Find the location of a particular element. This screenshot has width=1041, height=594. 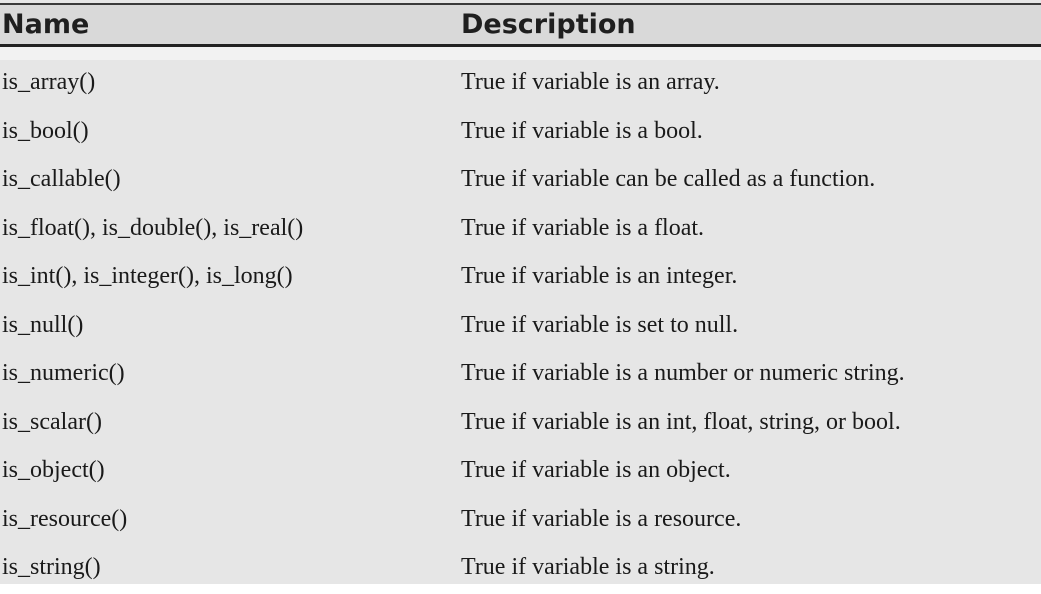

header-rule is located at coordinates (520, 45).